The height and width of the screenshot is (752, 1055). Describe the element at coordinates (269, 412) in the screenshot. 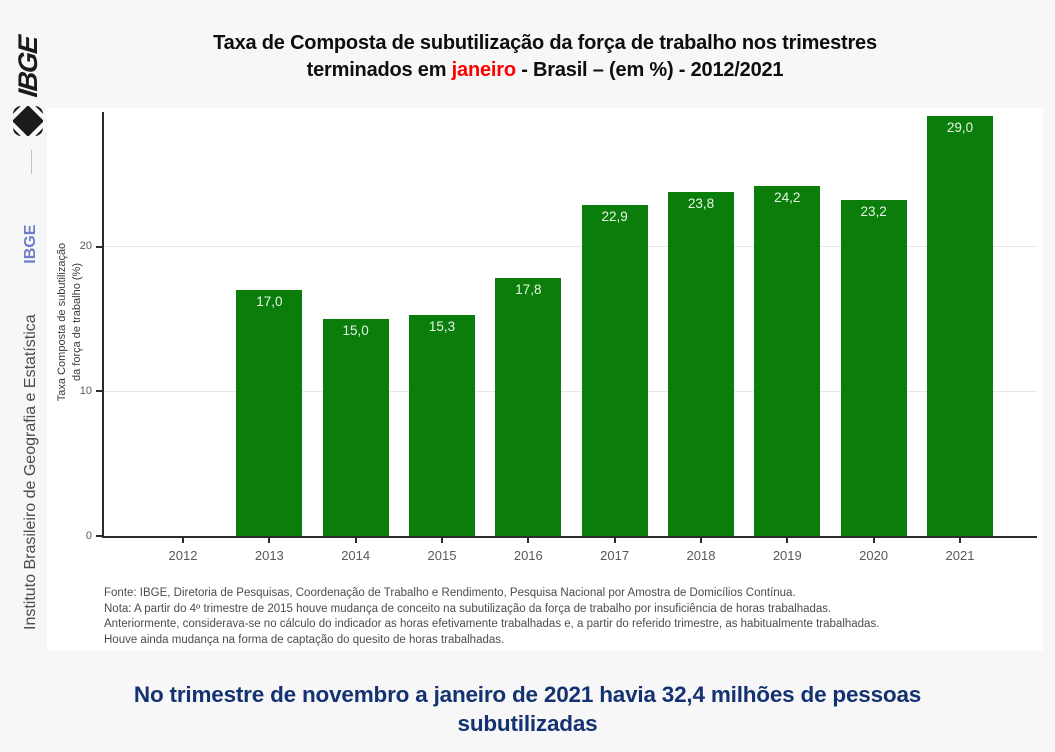

I see `bar-2013: 17,0` at that location.